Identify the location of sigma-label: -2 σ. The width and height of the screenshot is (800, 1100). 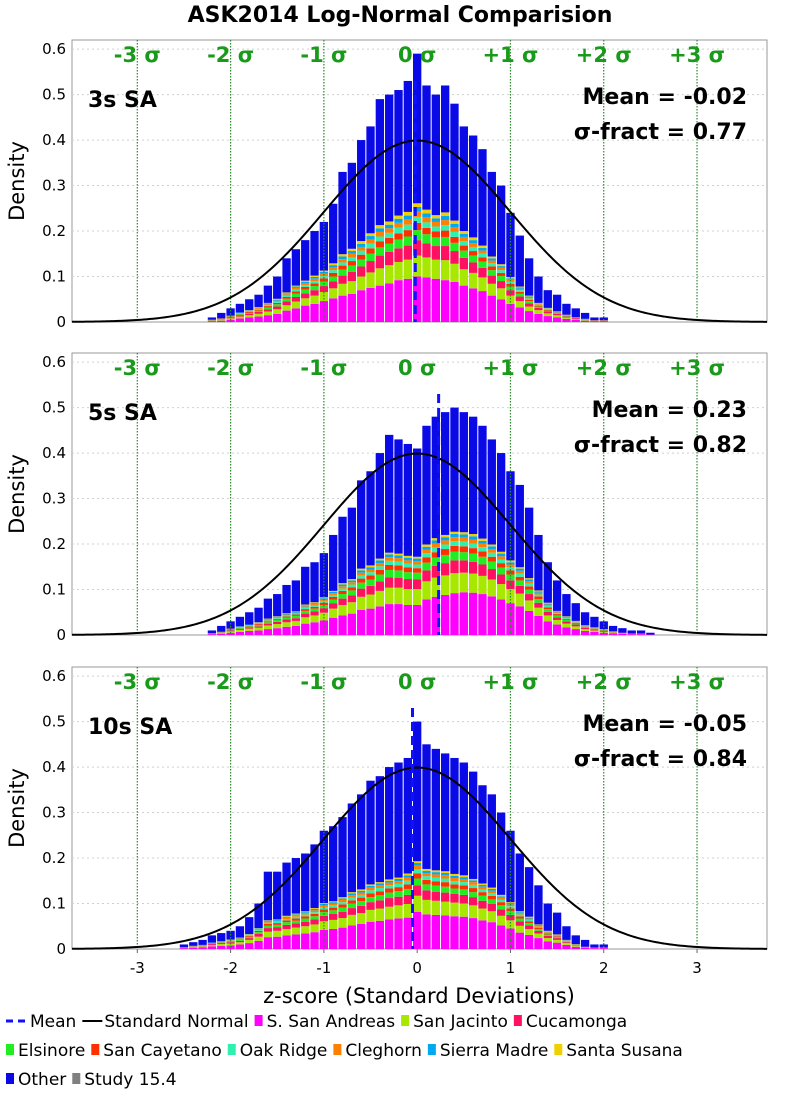
(230, 682).